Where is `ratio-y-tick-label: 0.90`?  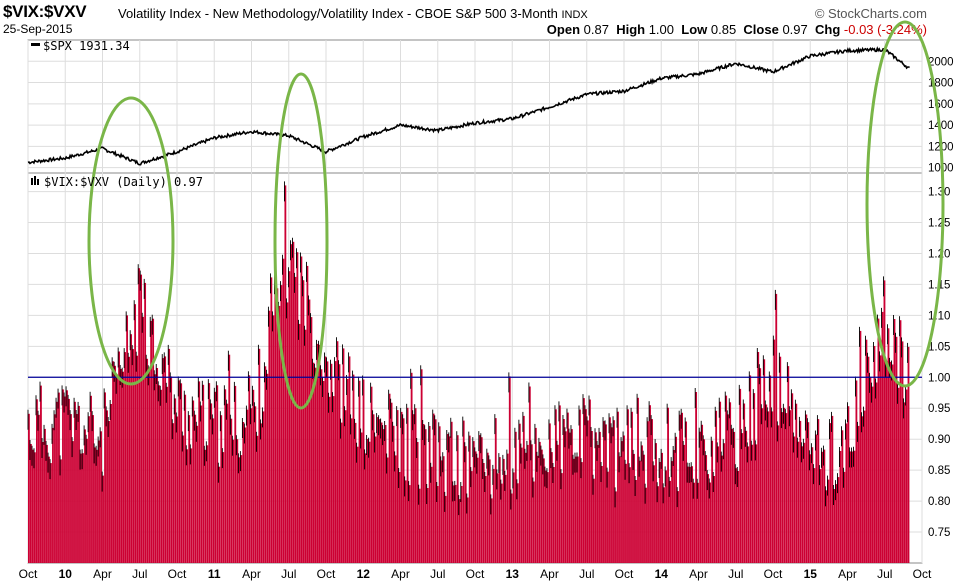 ratio-y-tick-label: 0.90 is located at coordinates (939, 440).